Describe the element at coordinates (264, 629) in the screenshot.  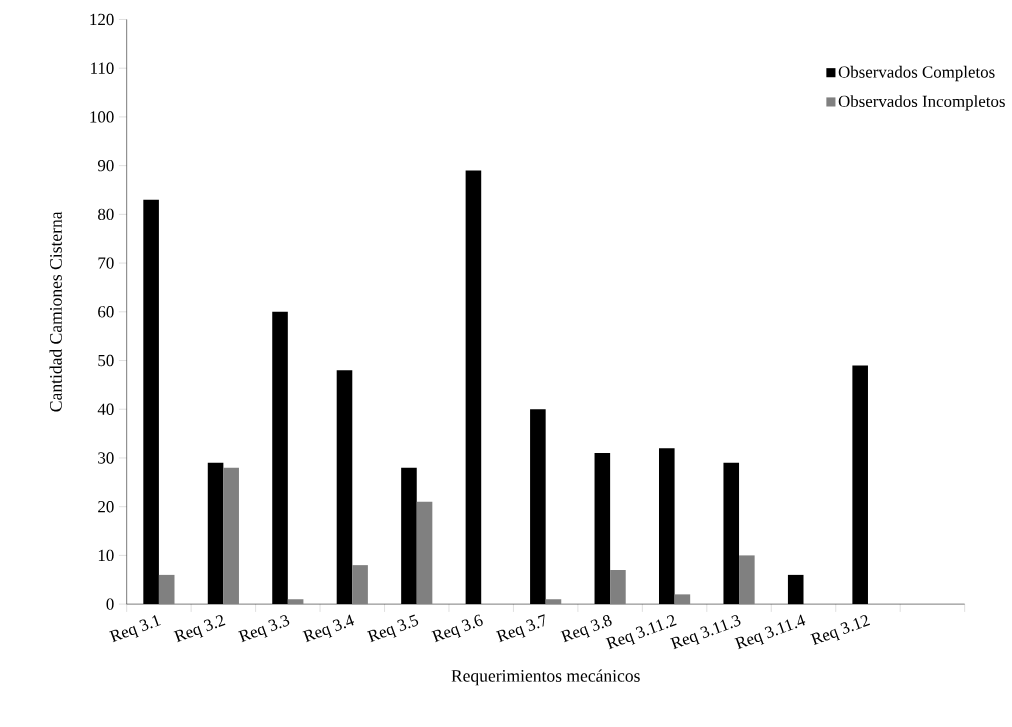
I see `x-tick-label: Req 3.3` at that location.